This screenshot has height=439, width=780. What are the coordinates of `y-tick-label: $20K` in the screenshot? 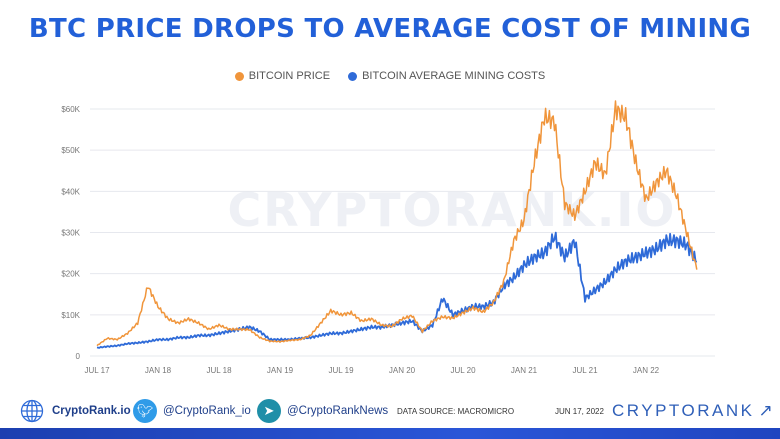 It's located at (70, 274).